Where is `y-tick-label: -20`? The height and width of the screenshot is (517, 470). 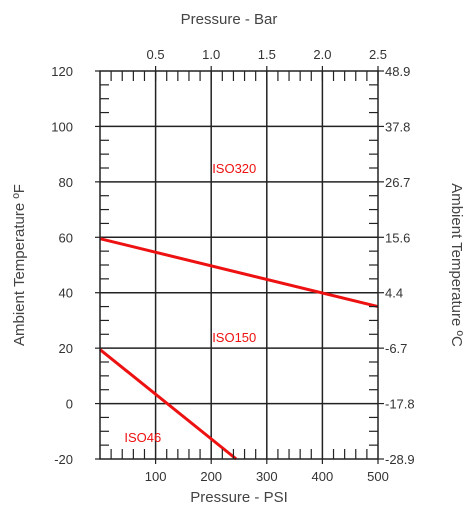
y-tick-label: -20 is located at coordinates (63, 459).